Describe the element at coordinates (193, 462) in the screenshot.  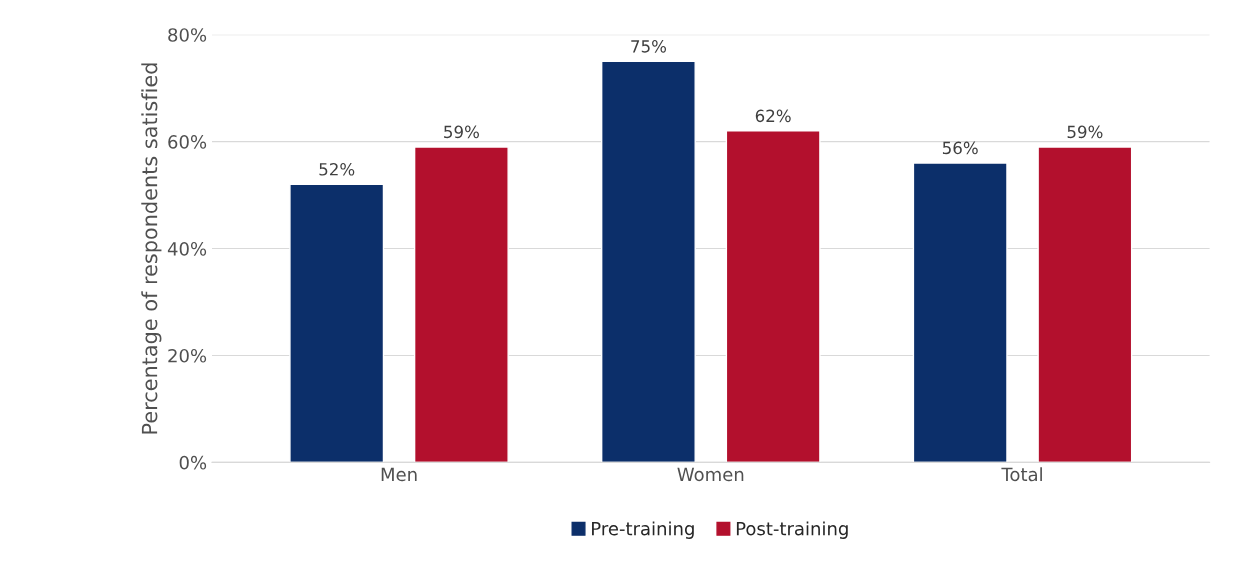
I see `y-tick-label: 0%` at that location.